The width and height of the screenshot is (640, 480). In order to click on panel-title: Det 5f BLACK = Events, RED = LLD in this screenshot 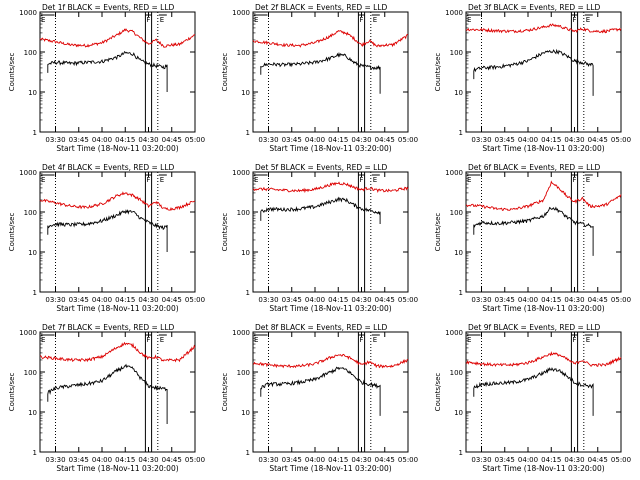, I will do `click(321, 167)`.